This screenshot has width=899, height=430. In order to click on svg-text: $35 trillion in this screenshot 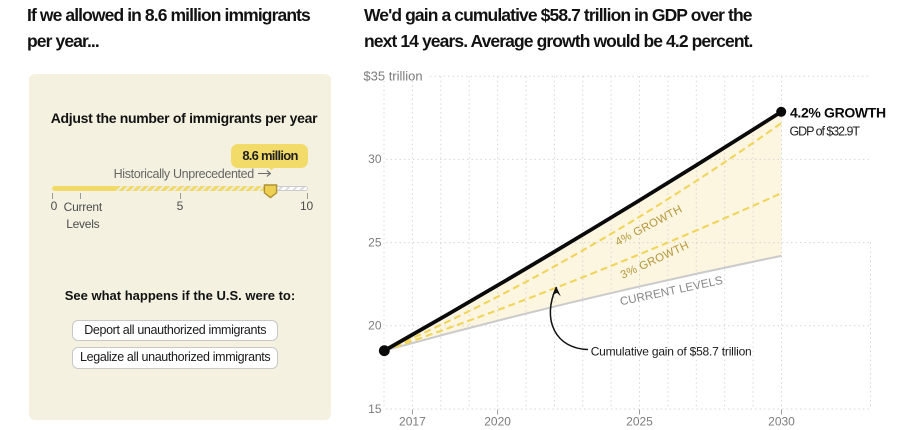, I will do `click(392, 75)`.